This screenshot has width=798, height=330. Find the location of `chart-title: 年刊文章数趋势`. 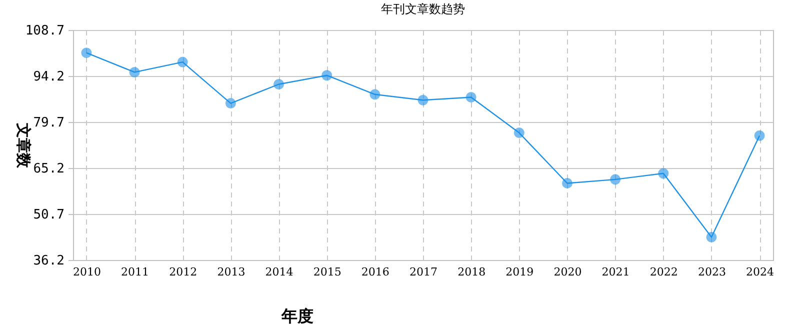

chart-title: 年刊文章数趋势 is located at coordinates (423, 9).